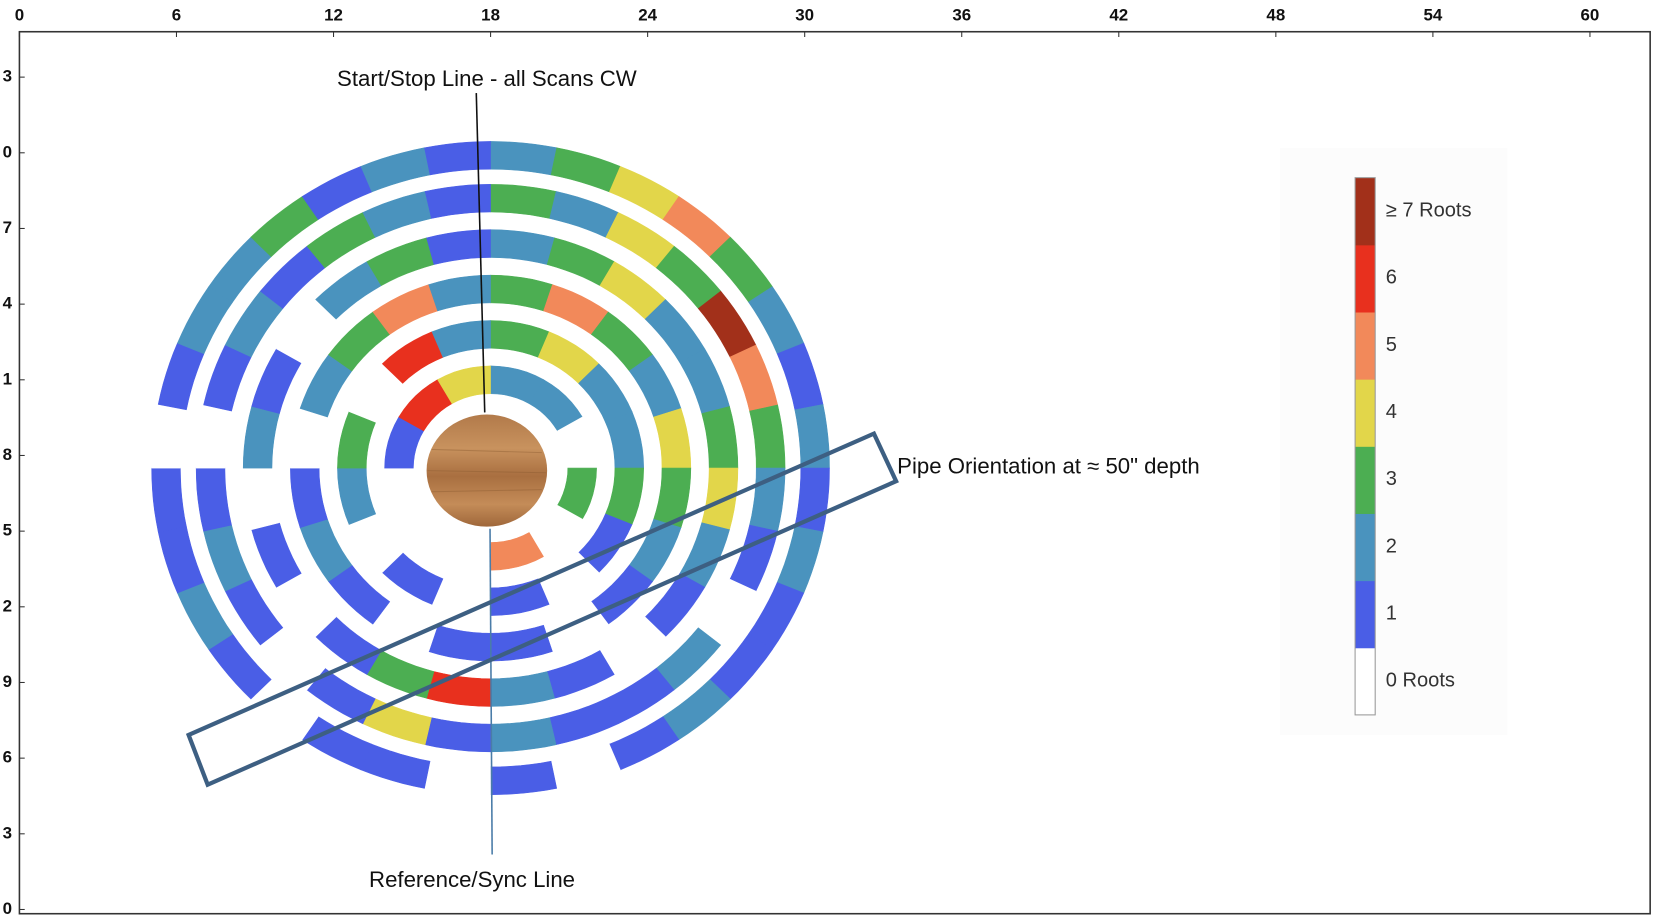 The width and height of the screenshot is (1659, 919). Describe the element at coordinates (1590, 14) in the screenshot. I see `x-tick-label: 60` at that location.